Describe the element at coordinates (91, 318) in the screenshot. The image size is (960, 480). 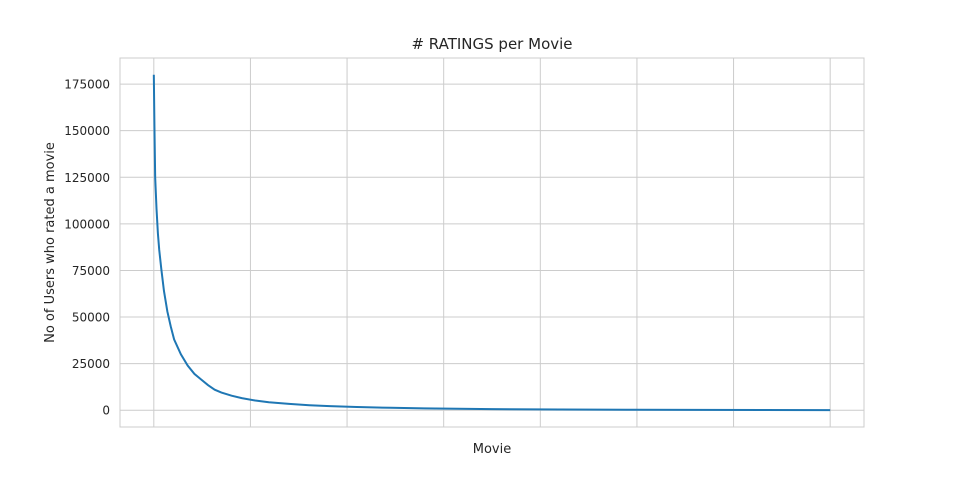
I see `y-tick-label: 50000` at that location.